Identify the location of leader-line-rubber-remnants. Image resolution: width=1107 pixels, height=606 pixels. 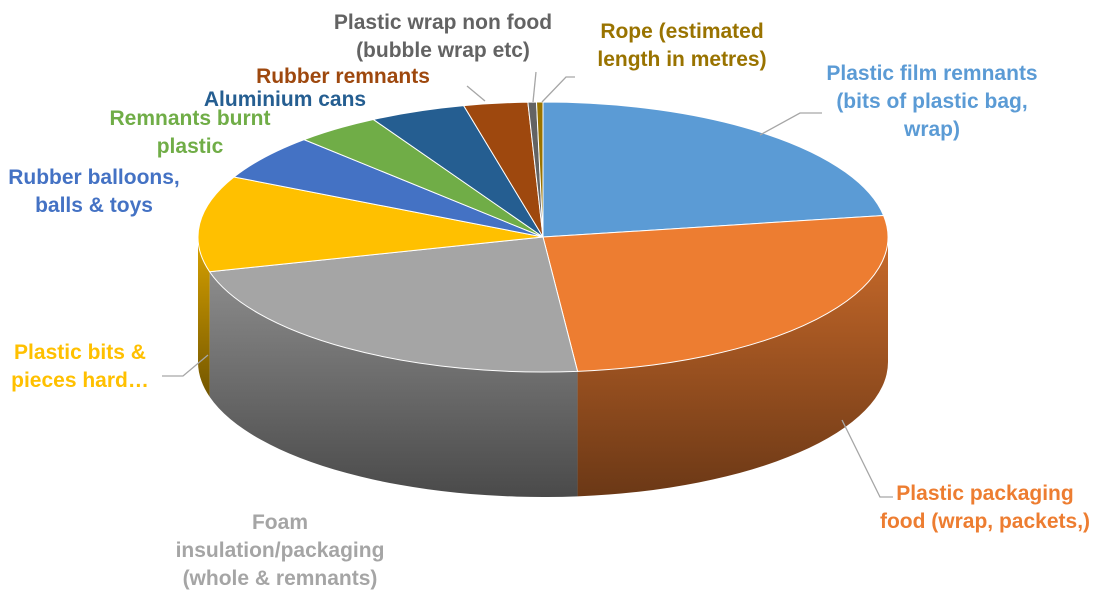
(476, 93).